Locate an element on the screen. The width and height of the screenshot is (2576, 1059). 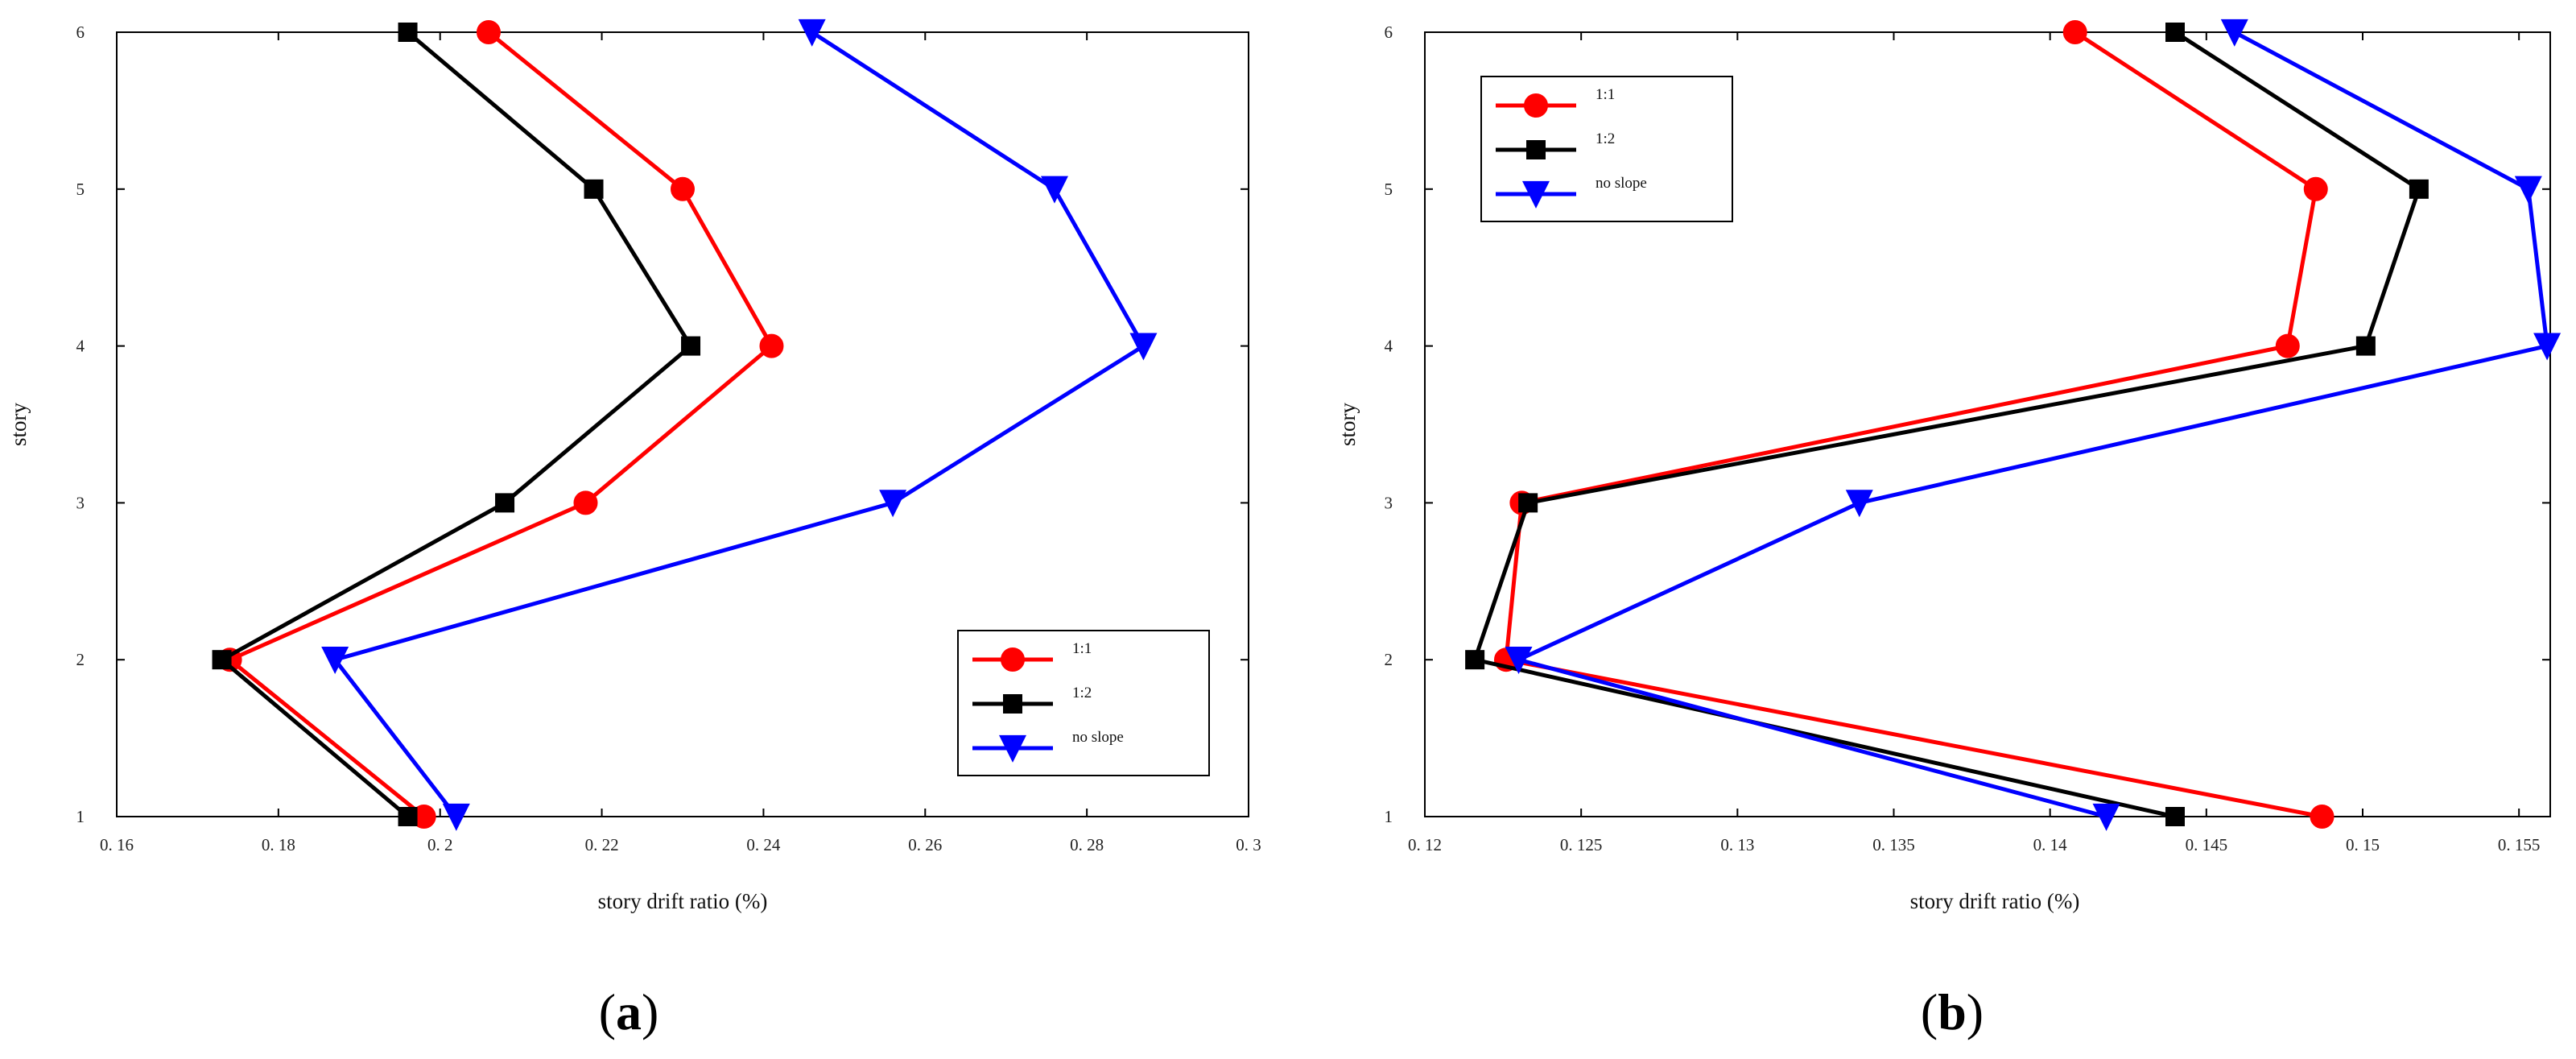
x-tick-label: 0. 28 is located at coordinates (1087, 844).